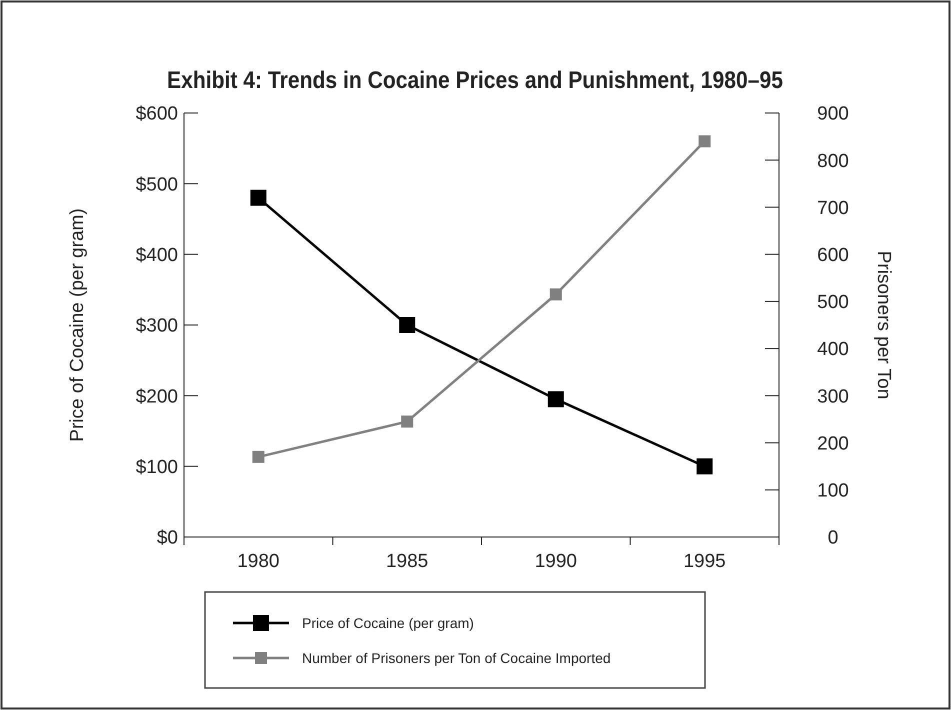  I want to click on y2-tick-label: 600, so click(833, 255).